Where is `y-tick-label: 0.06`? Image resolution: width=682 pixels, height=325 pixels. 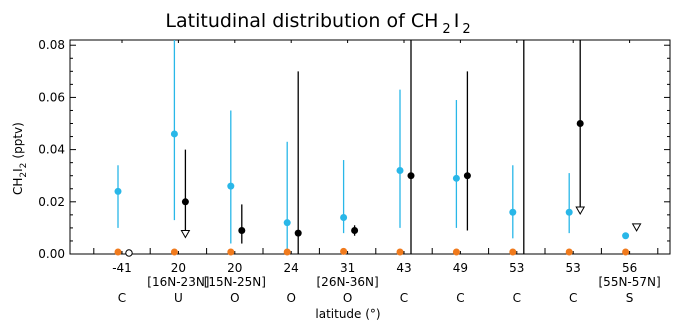
y-tick-label: 0.06 is located at coordinates (51, 97).